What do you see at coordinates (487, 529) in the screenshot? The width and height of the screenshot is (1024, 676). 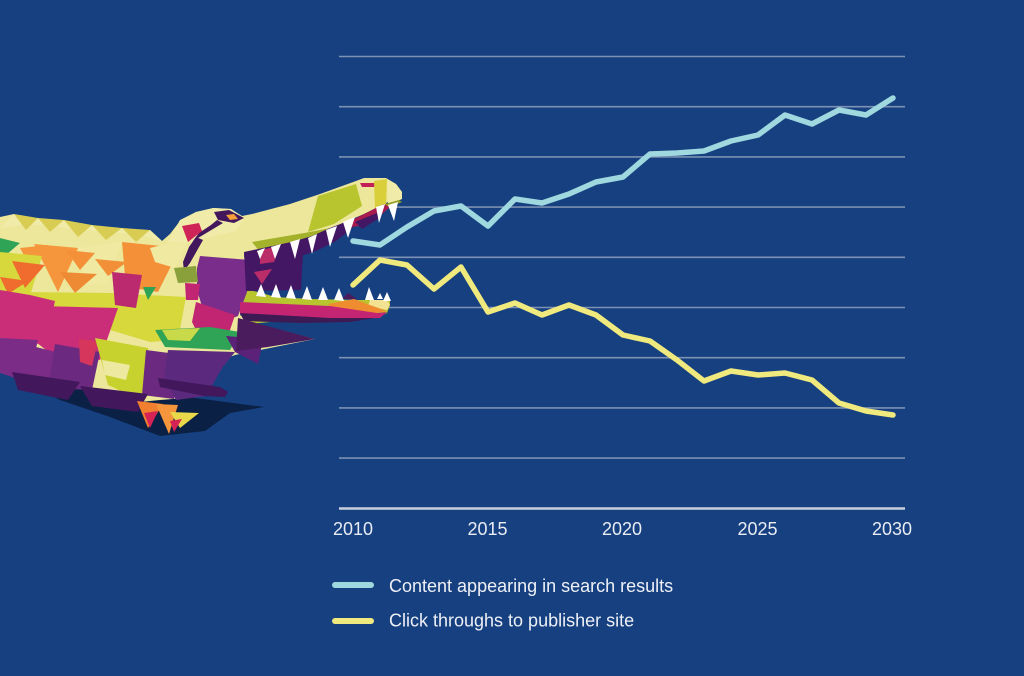 I see `svg-text: 2015` at bounding box center [487, 529].